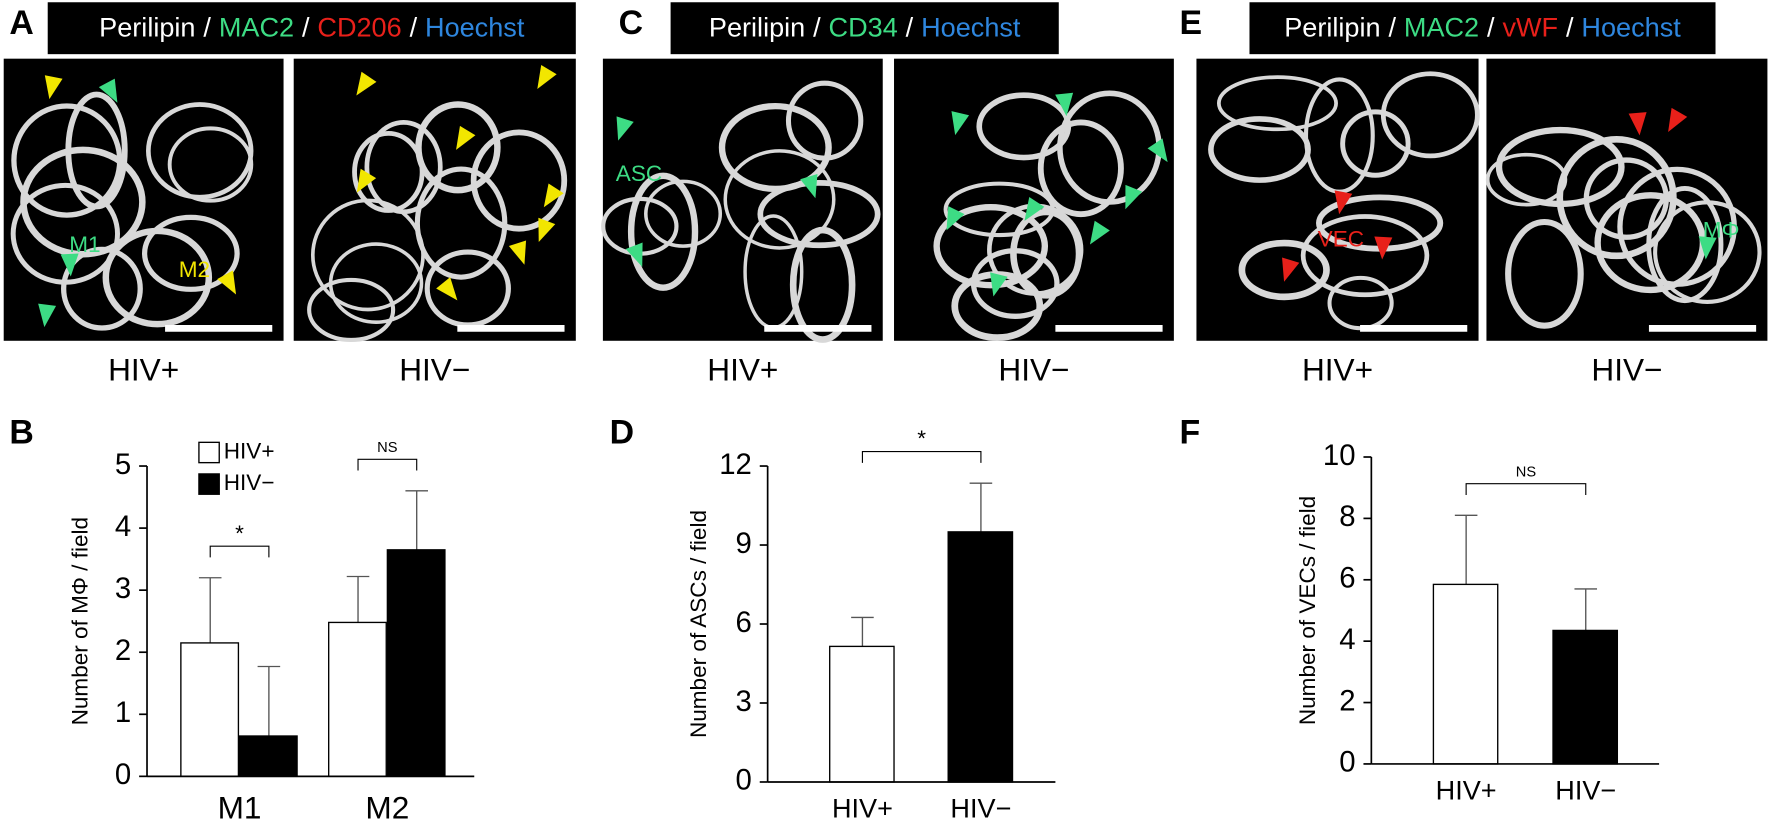 The height and width of the screenshot is (826, 1770). What do you see at coordinates (359, 26) in the screenshot?
I see `stain-name: CD206` at bounding box center [359, 26].